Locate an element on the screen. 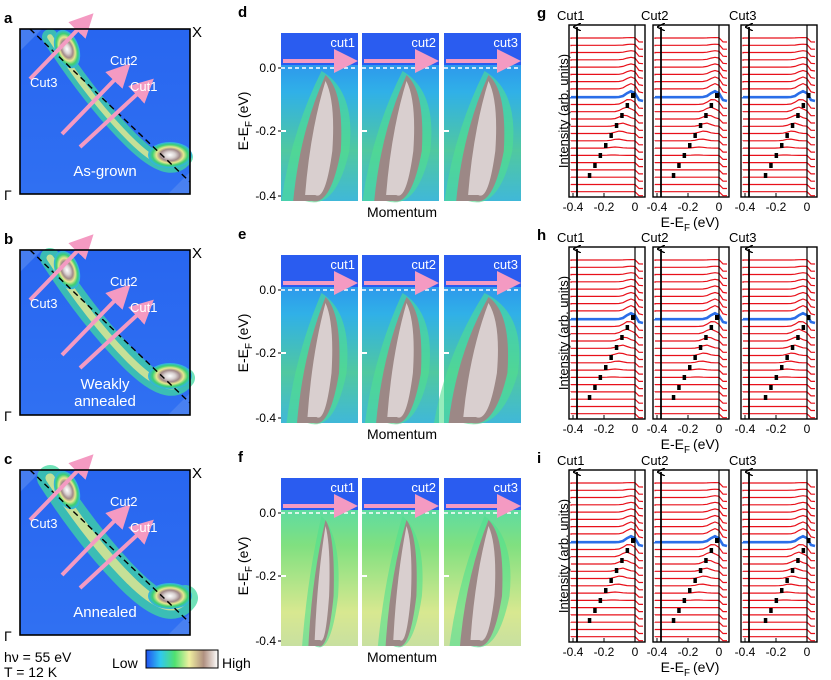  x-tick-label: -0.4 is located at coordinates (573, 207).